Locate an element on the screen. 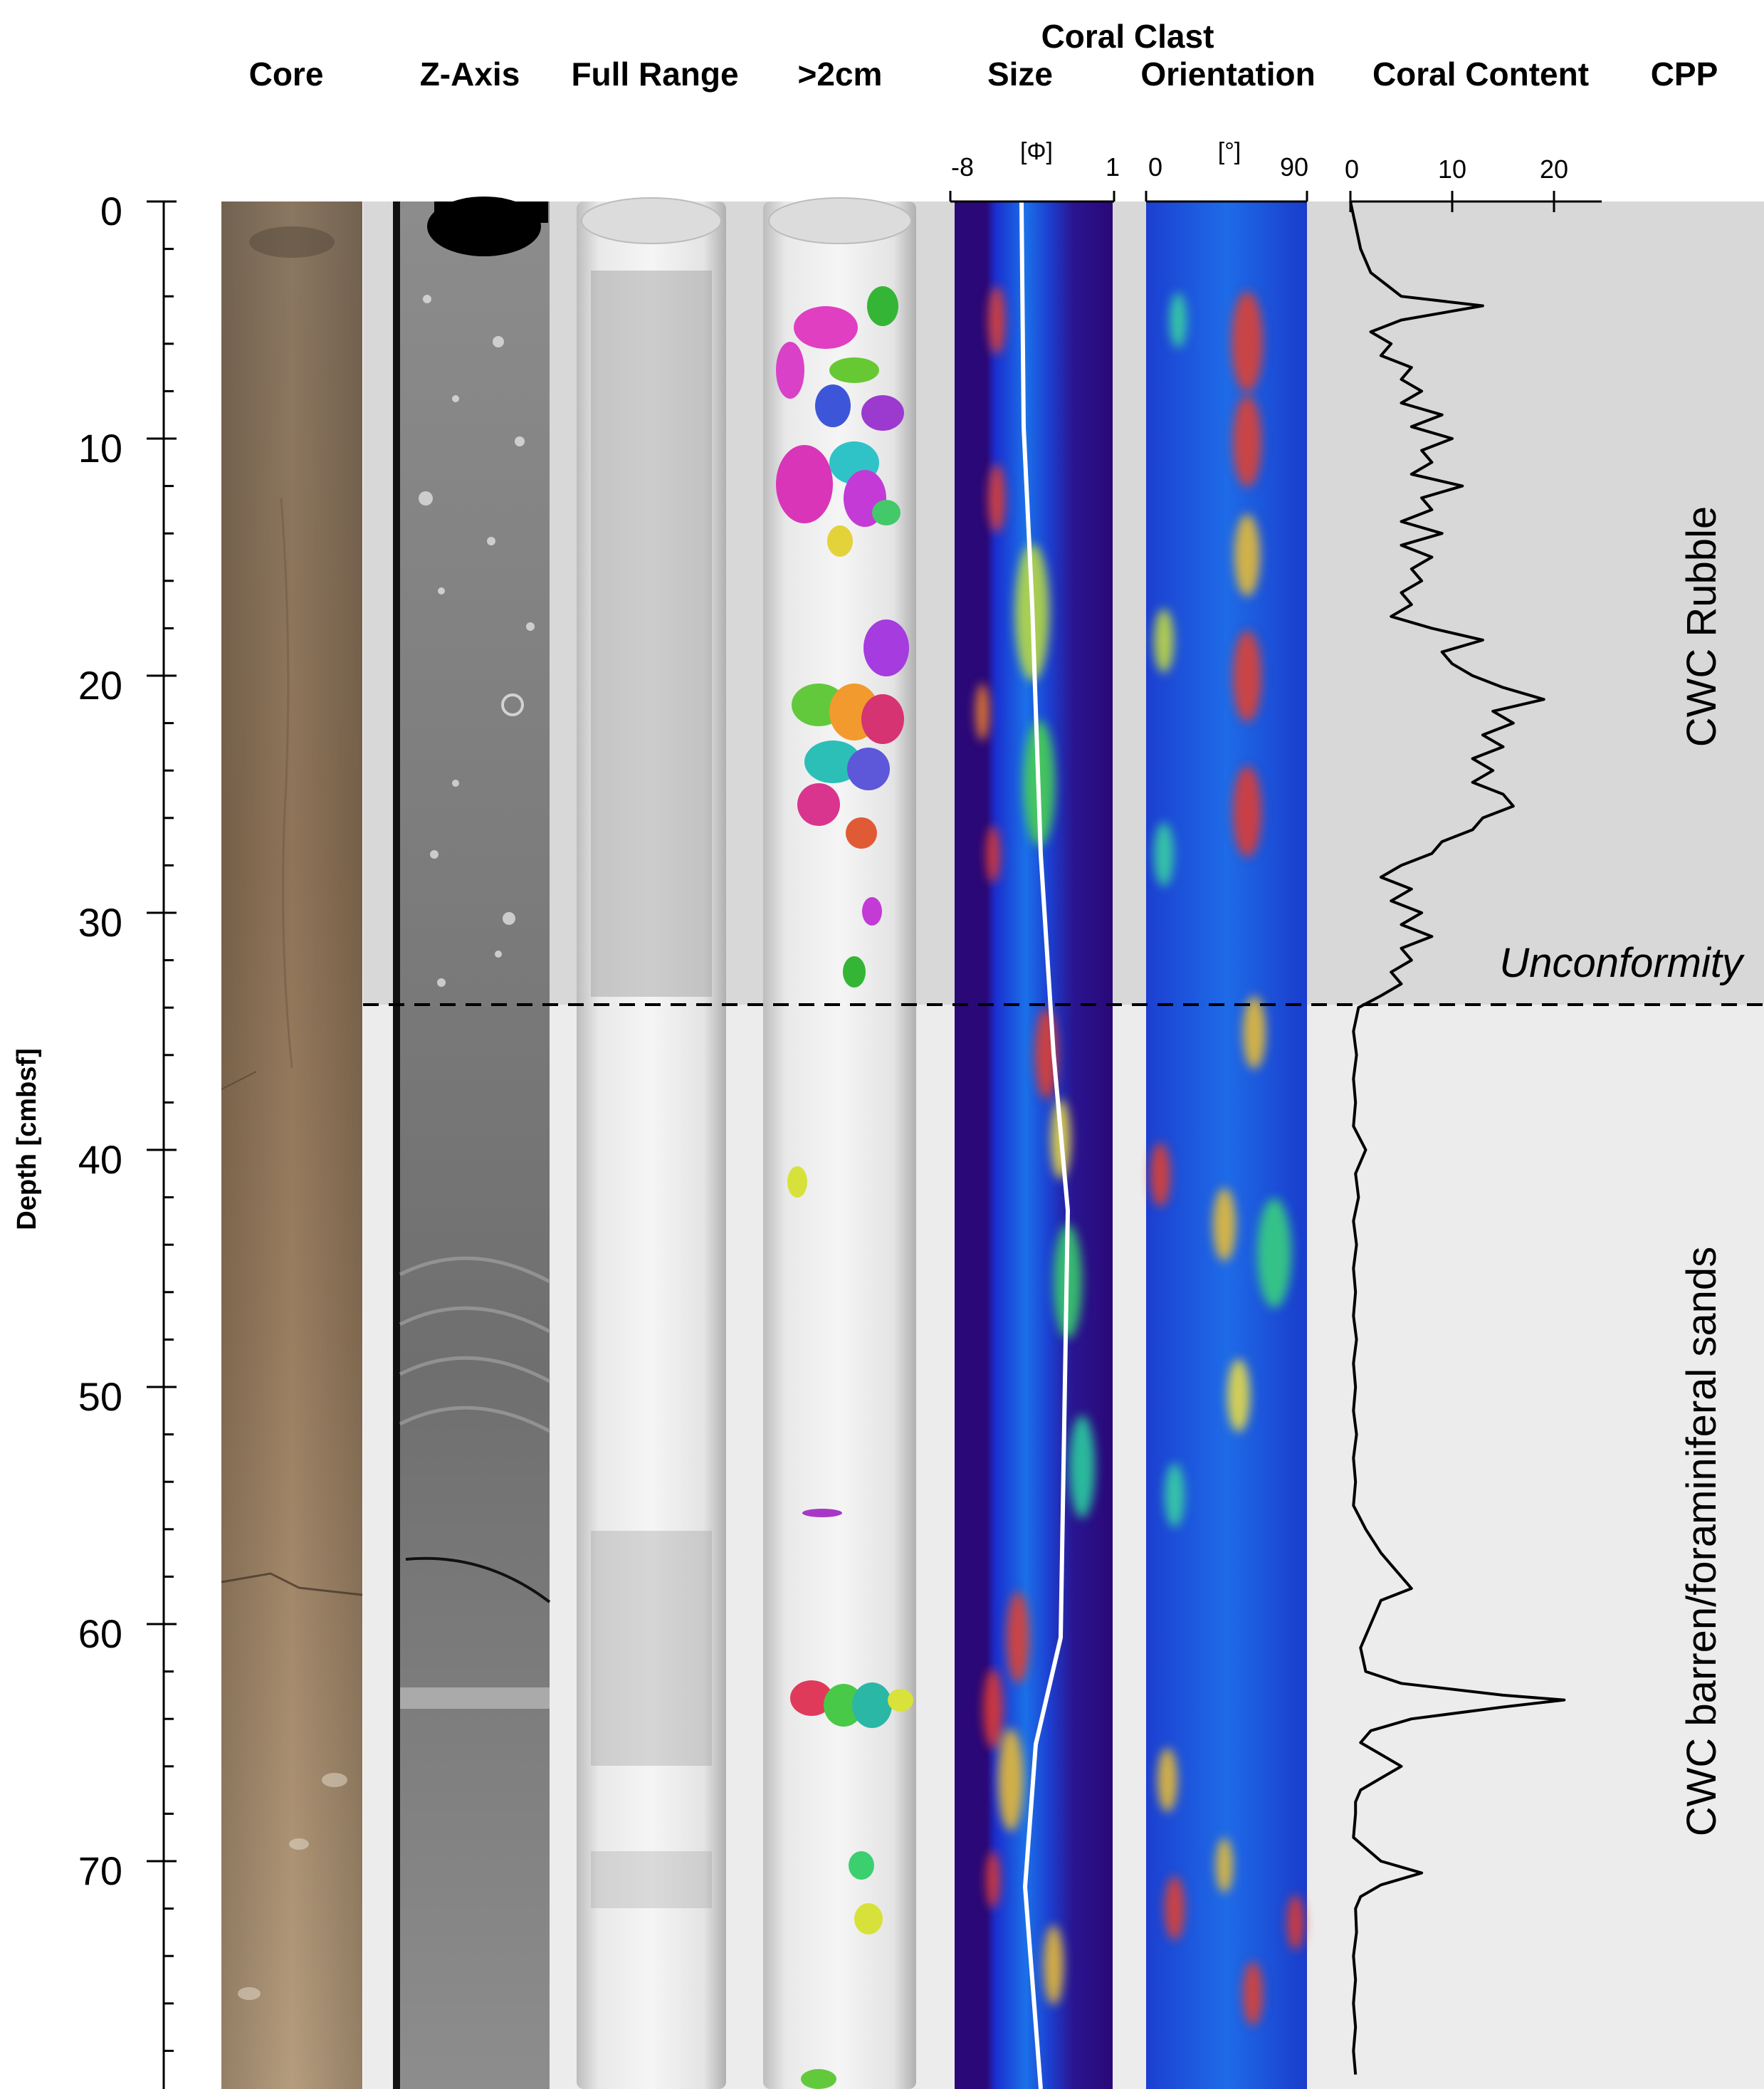  depth-tick-label-70: 70 is located at coordinates (100, 1870).